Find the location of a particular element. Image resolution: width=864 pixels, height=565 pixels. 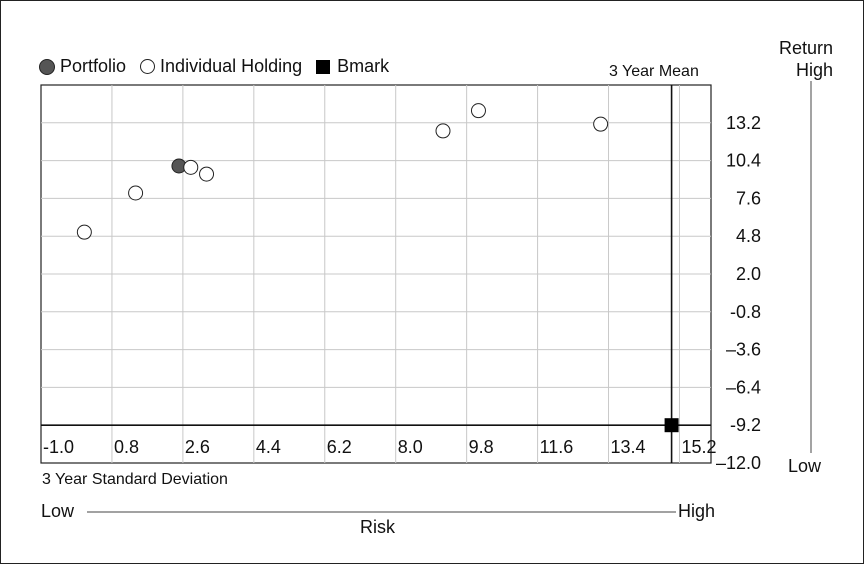

y-tick-label: 13.2 is located at coordinates (743, 123).